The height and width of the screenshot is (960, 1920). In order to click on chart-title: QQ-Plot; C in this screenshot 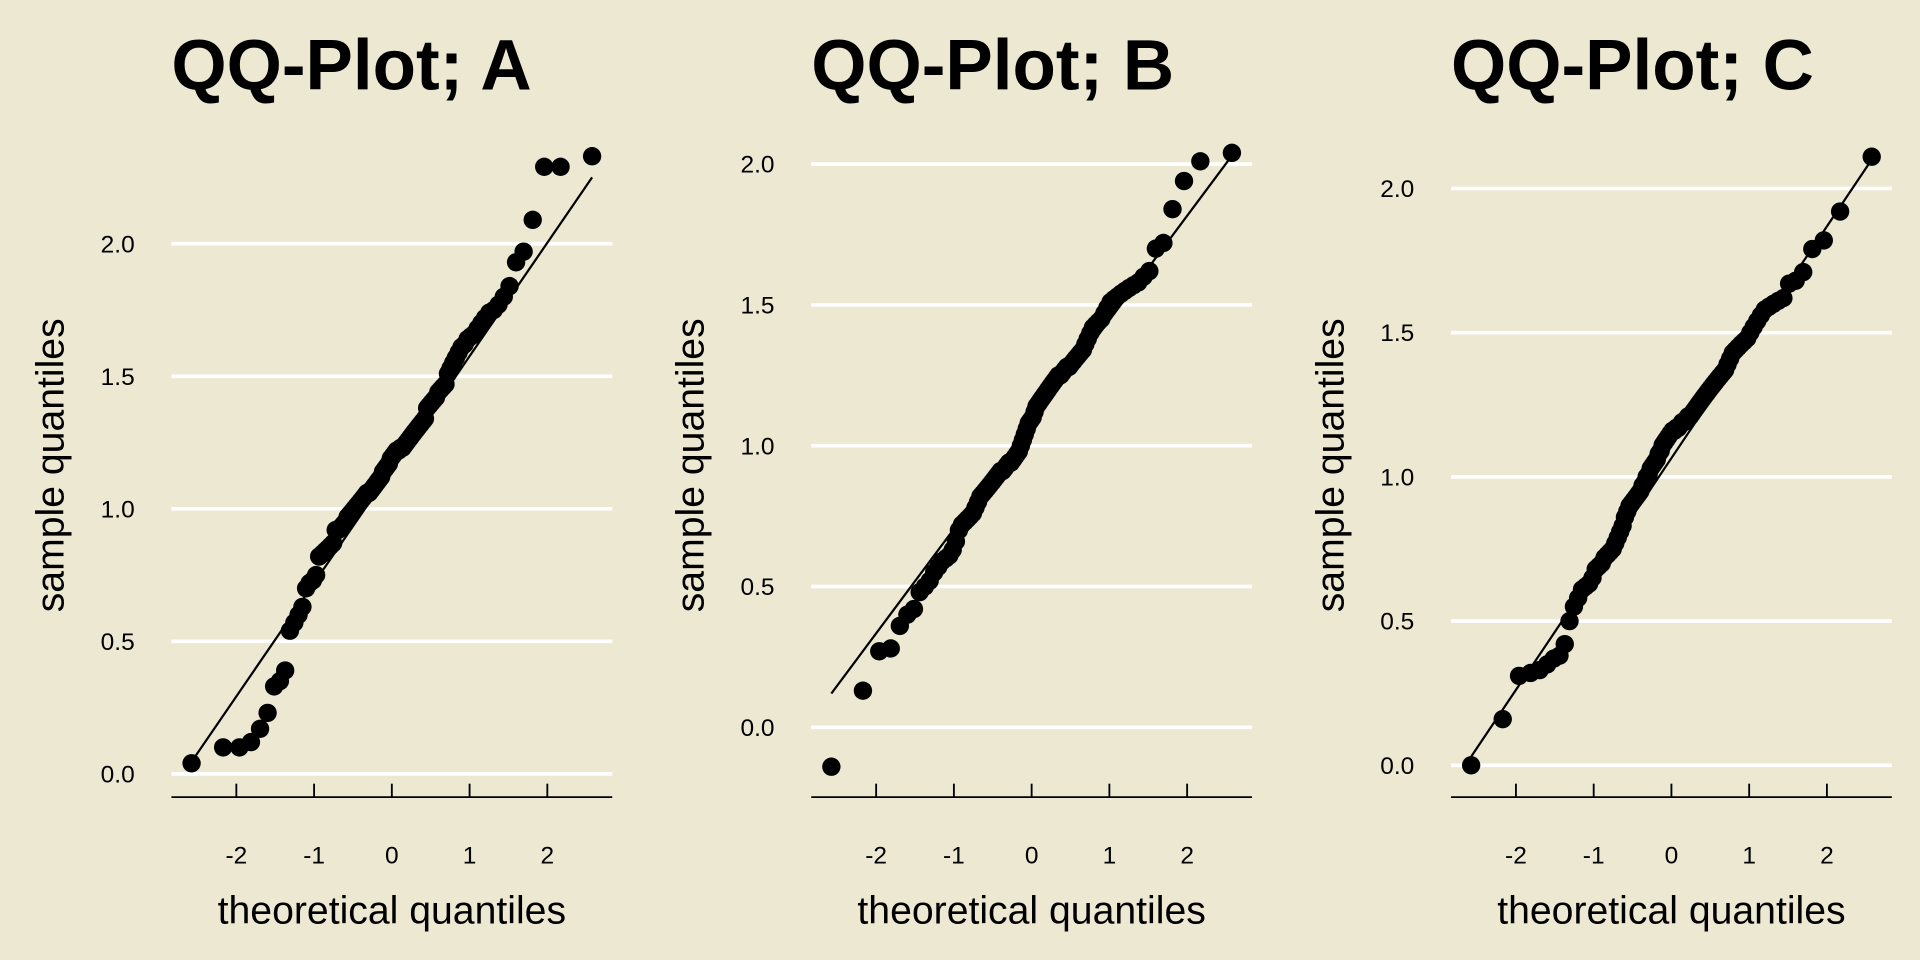, I will do `click(1632, 65)`.